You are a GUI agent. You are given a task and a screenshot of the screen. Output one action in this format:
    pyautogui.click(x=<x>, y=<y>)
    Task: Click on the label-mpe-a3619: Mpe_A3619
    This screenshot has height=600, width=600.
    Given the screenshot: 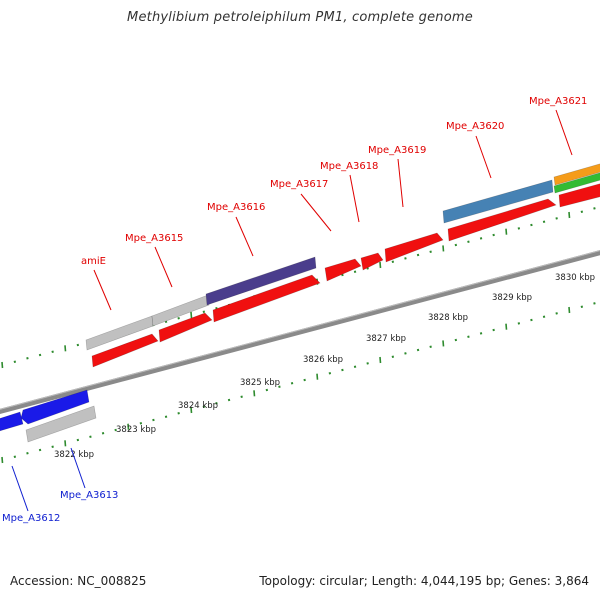 What is the action you would take?
    pyautogui.click(x=397, y=150)
    